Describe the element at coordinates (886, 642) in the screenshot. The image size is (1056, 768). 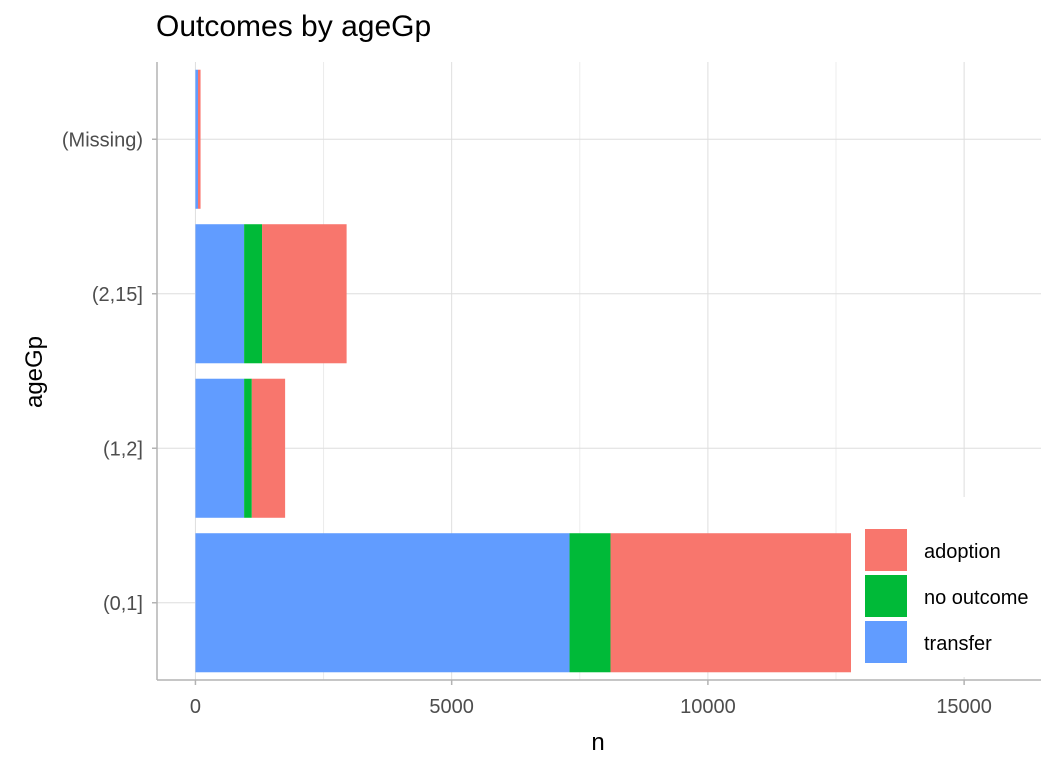
I see `legend-key-transfer` at that location.